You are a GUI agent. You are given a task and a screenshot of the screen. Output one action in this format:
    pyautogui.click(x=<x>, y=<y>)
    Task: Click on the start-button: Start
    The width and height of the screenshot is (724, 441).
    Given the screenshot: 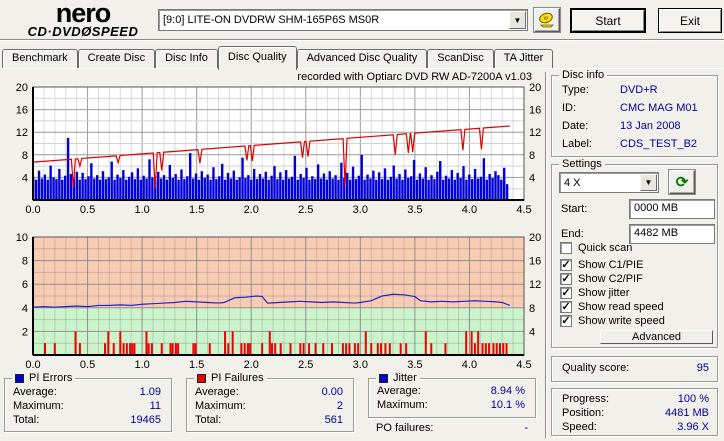 What is the action you would take?
    pyautogui.click(x=608, y=20)
    